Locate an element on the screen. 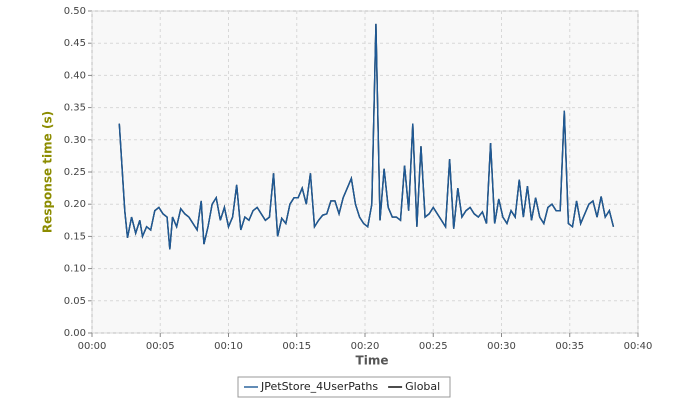 This screenshot has width=690, height=400. y-tick-label: 0.20 is located at coordinates (75, 204).